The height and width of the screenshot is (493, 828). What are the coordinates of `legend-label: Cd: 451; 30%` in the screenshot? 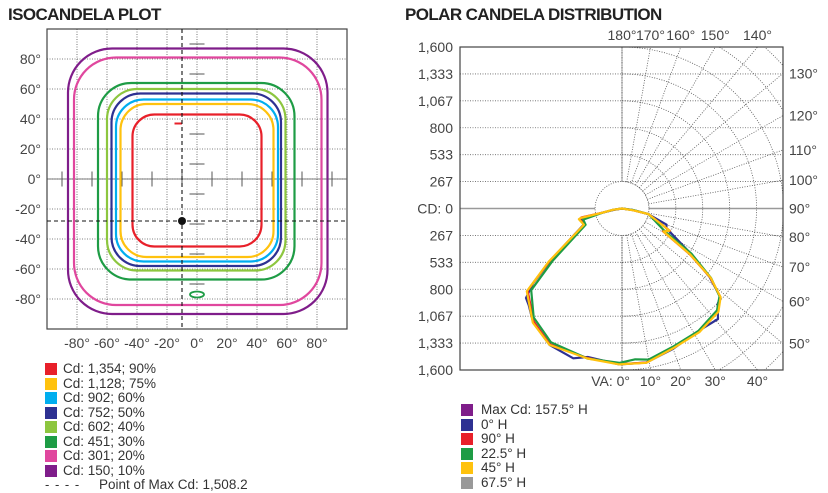 It's located at (104, 441).